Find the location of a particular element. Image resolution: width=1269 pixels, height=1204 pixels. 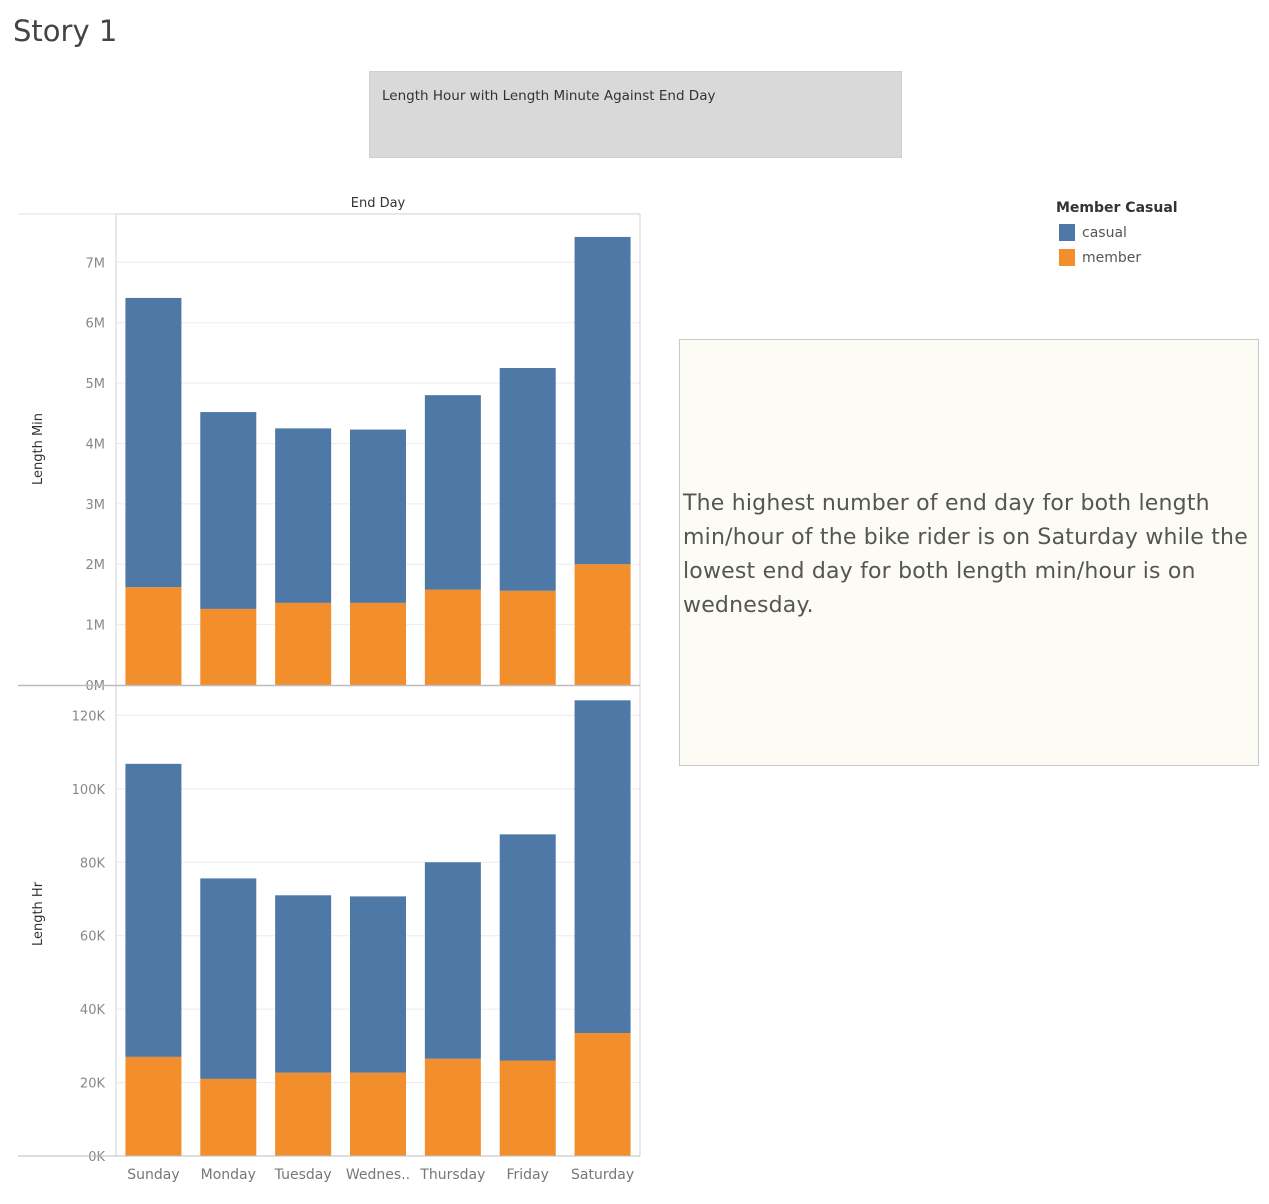

legend-label-casual: casual is located at coordinates (1104, 232).